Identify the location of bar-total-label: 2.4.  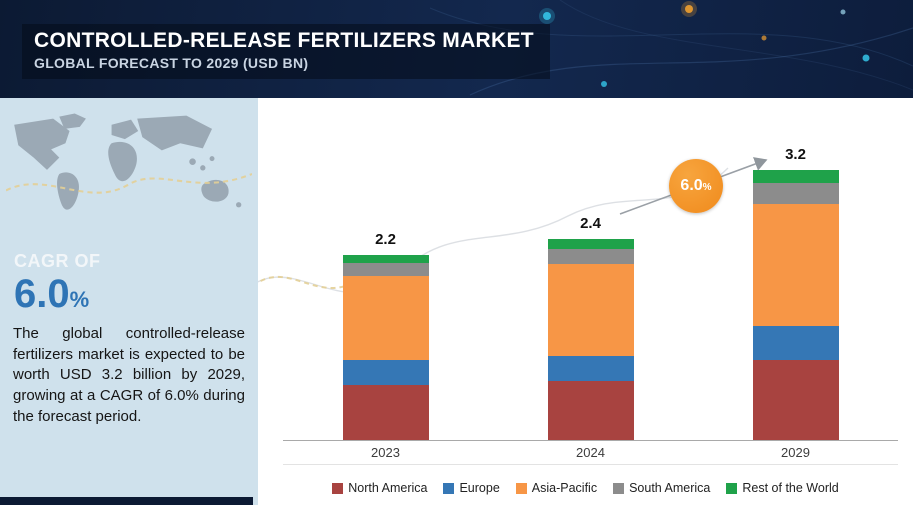
(590, 223).